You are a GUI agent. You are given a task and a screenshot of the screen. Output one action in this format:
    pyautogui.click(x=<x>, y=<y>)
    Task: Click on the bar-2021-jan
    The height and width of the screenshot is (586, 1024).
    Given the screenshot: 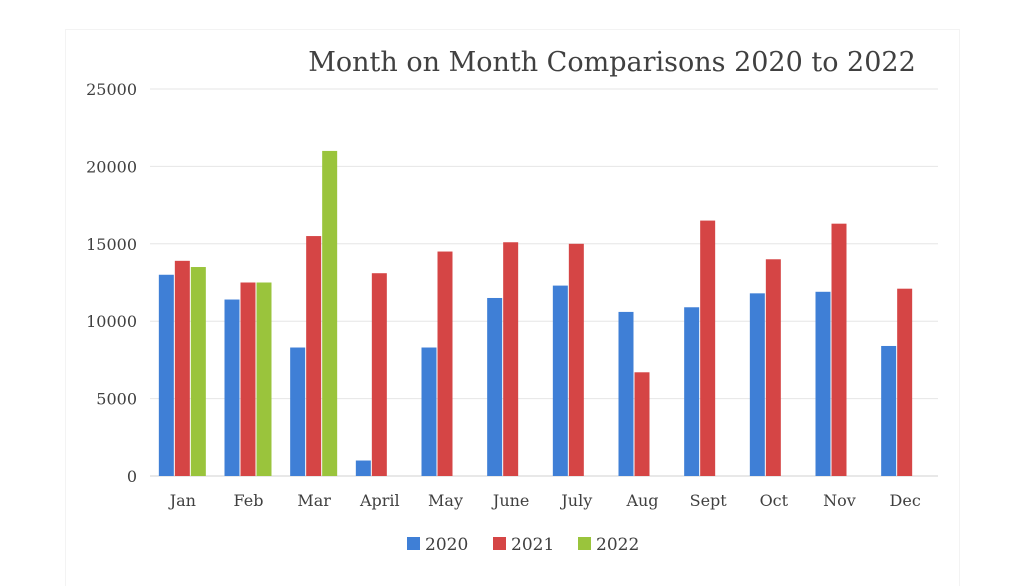 What is the action you would take?
    pyautogui.click(x=182, y=368)
    